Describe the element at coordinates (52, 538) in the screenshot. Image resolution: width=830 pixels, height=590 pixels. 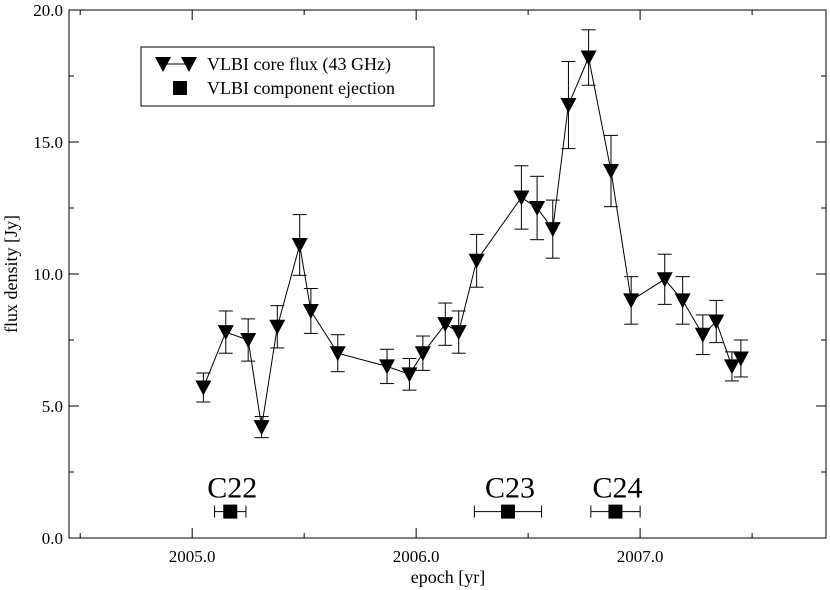
I see `y-tick-label: 0.0` at that location.